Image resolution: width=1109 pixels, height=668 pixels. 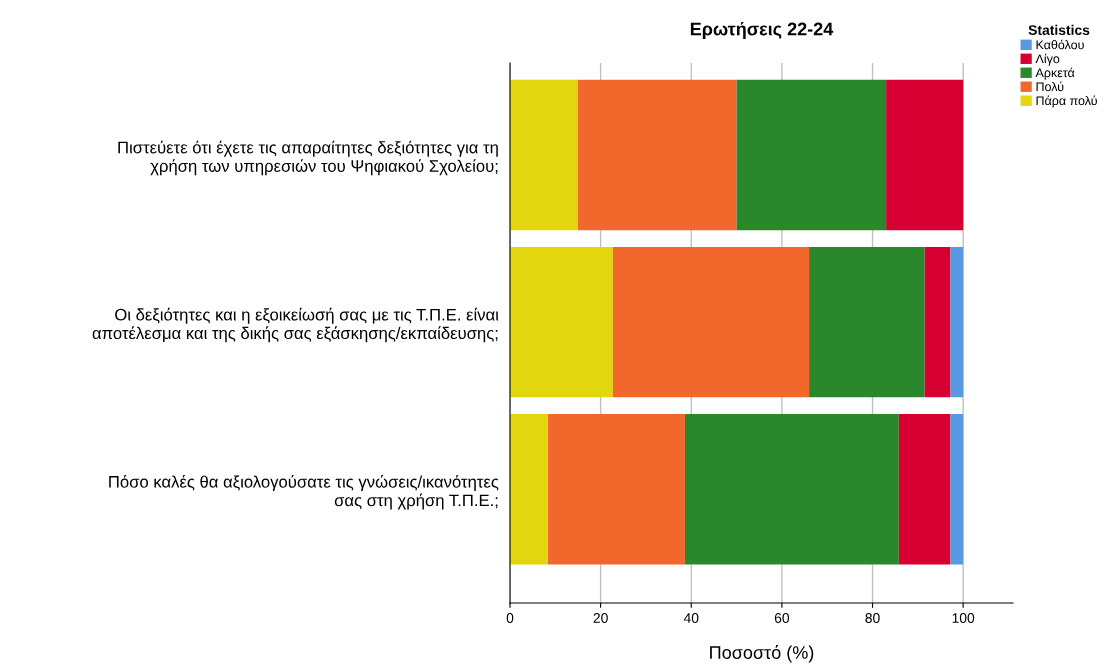 I want to click on x-tick-label: 0, so click(x=510, y=618).